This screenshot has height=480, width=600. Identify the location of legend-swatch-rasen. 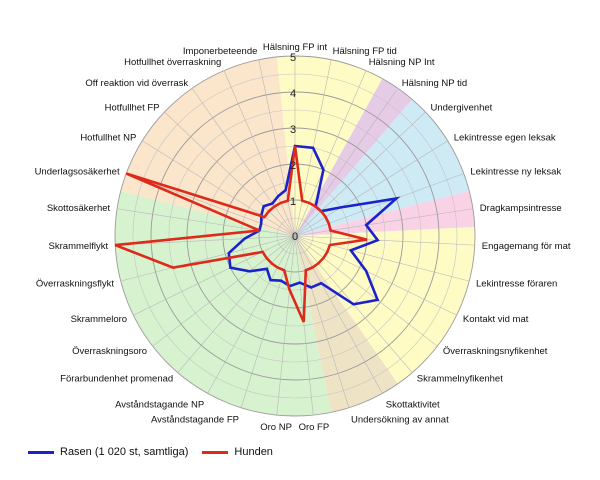
(41, 452).